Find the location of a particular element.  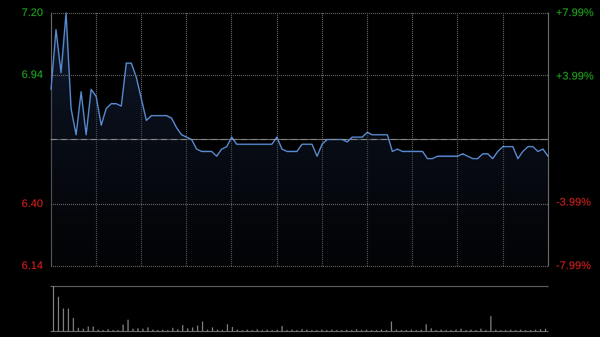

y2-tick-label: -7.99% is located at coordinates (574, 266).